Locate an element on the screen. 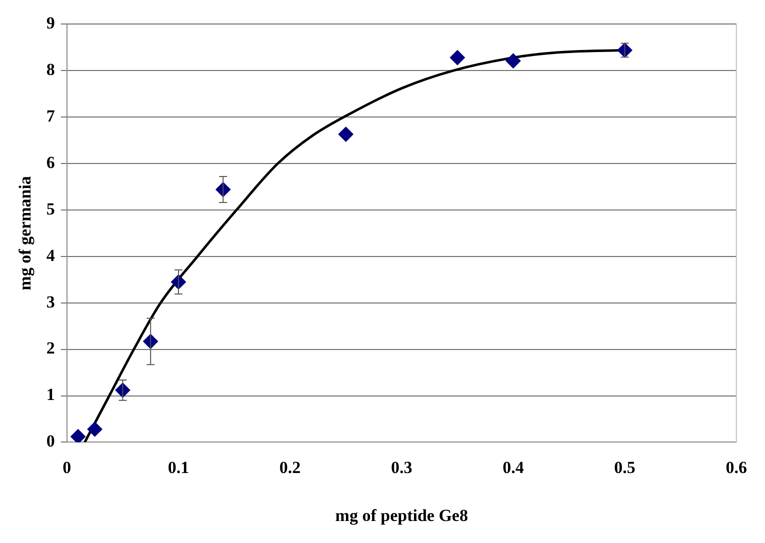 The width and height of the screenshot is (765, 543). x-tick-label: 0.5 is located at coordinates (625, 467).